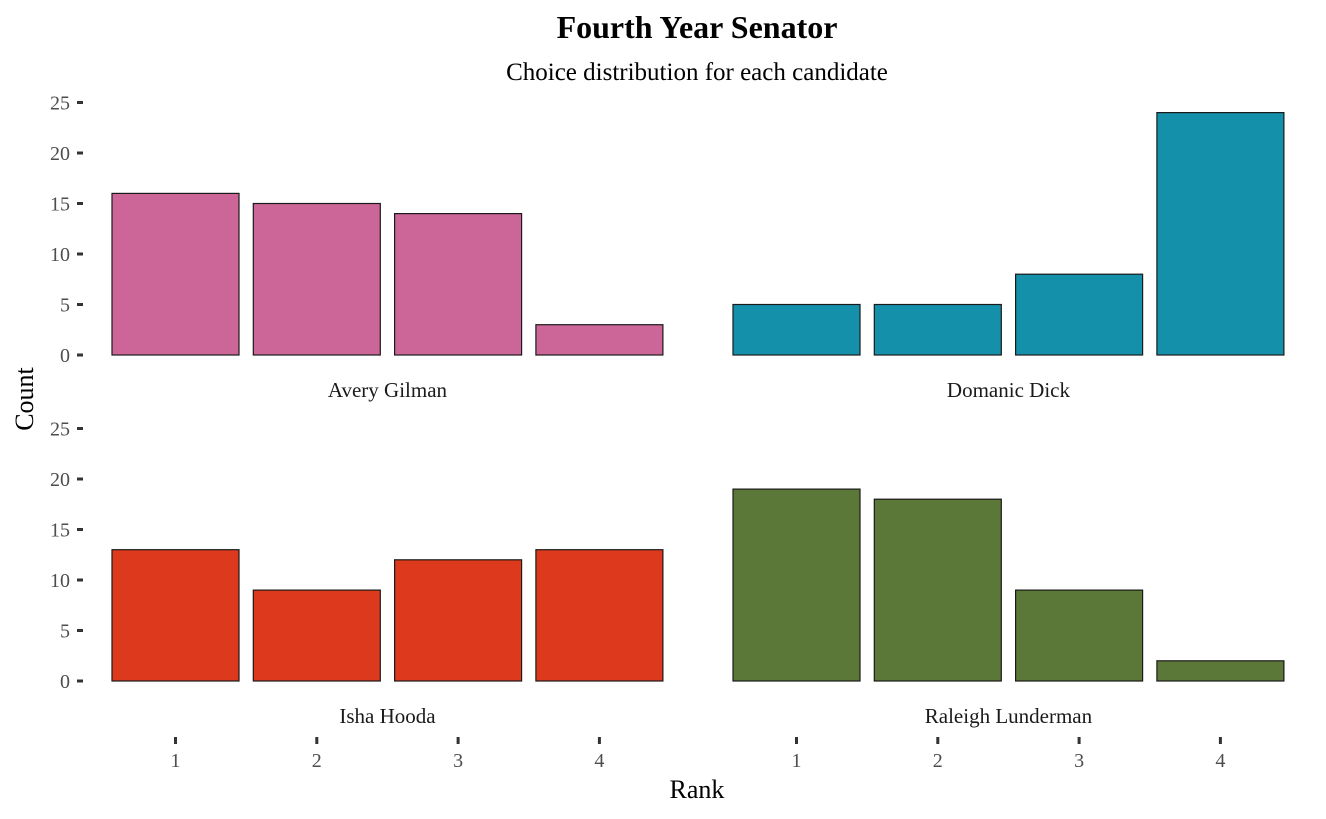 The image size is (1326, 819). Describe the element at coordinates (1009, 716) in the screenshot. I see `facet-label: Raleigh Lunderman` at that location.